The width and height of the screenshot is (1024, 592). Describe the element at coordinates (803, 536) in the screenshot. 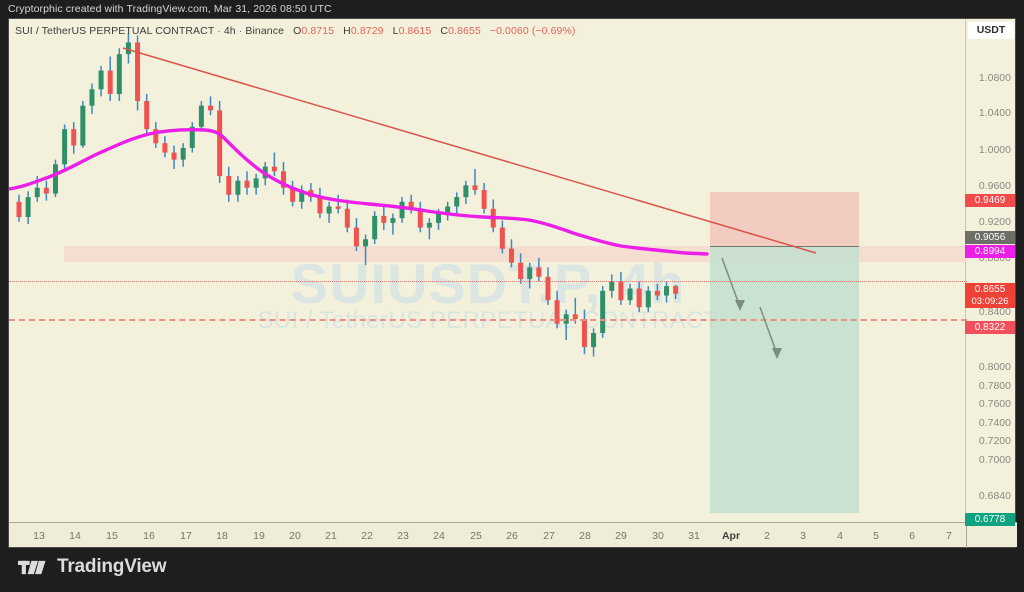

I see `time-tick: 3` at that location.